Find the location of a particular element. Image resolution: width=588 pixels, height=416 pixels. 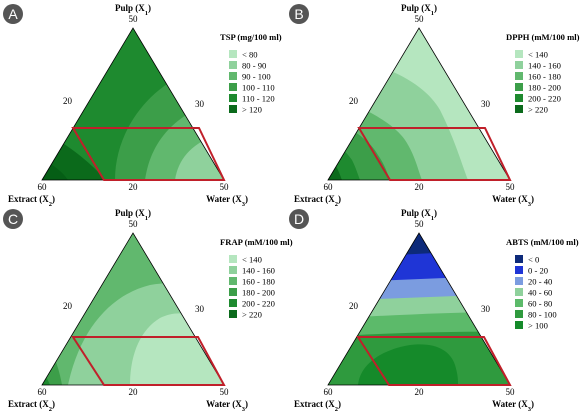

legend-title: TSP (mg/100 ml) is located at coordinates (251, 37).